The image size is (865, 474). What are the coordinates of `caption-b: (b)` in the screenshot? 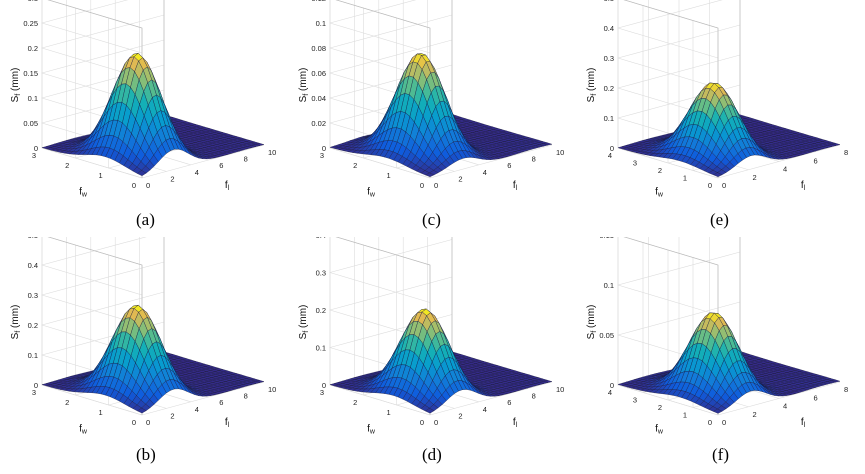 It's located at (146, 454).